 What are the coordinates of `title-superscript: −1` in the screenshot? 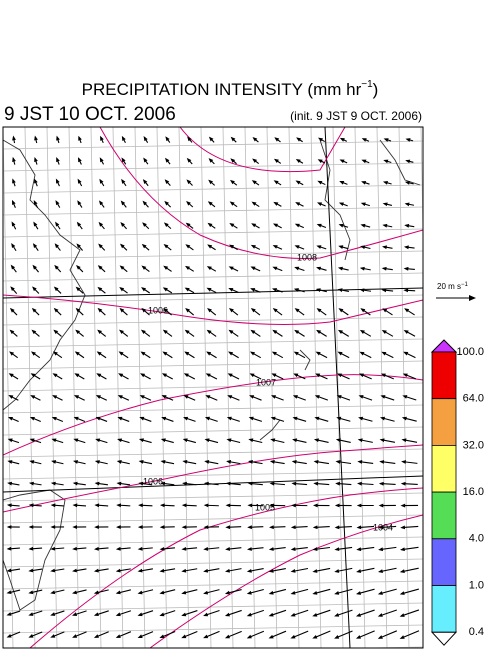 It's located at (367, 84).